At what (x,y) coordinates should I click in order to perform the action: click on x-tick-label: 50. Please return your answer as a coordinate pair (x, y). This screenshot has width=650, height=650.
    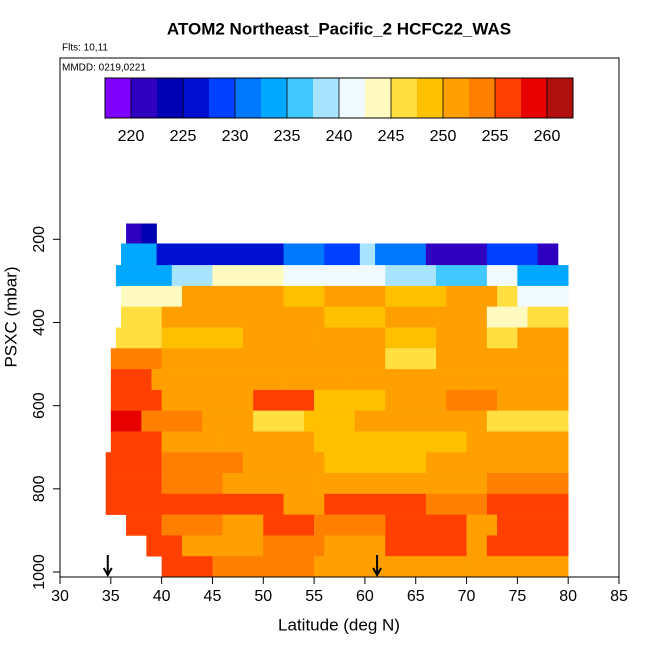
    Looking at the image, I should click on (263, 596).